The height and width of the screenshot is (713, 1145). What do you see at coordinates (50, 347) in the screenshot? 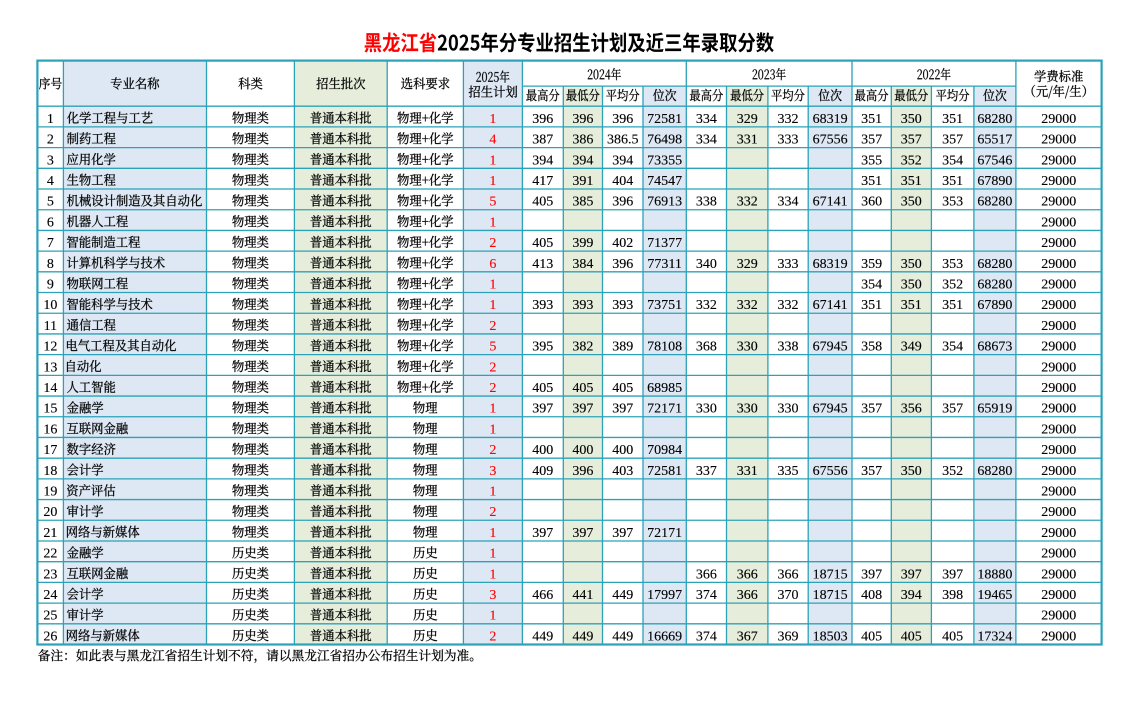
I see `svg-text: 12` at bounding box center [50, 347].